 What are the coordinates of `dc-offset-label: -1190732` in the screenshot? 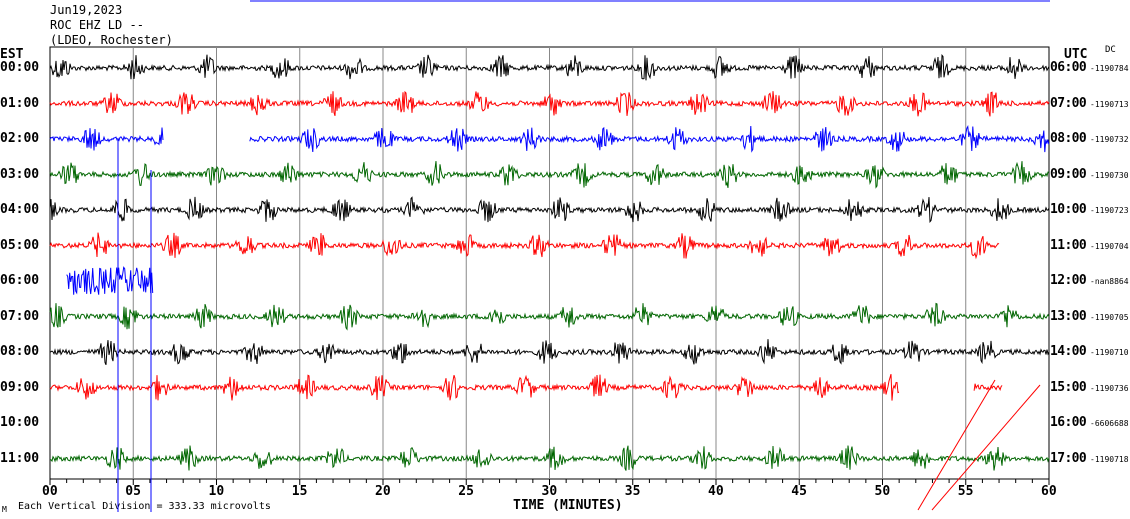 It's located at (1109, 139).